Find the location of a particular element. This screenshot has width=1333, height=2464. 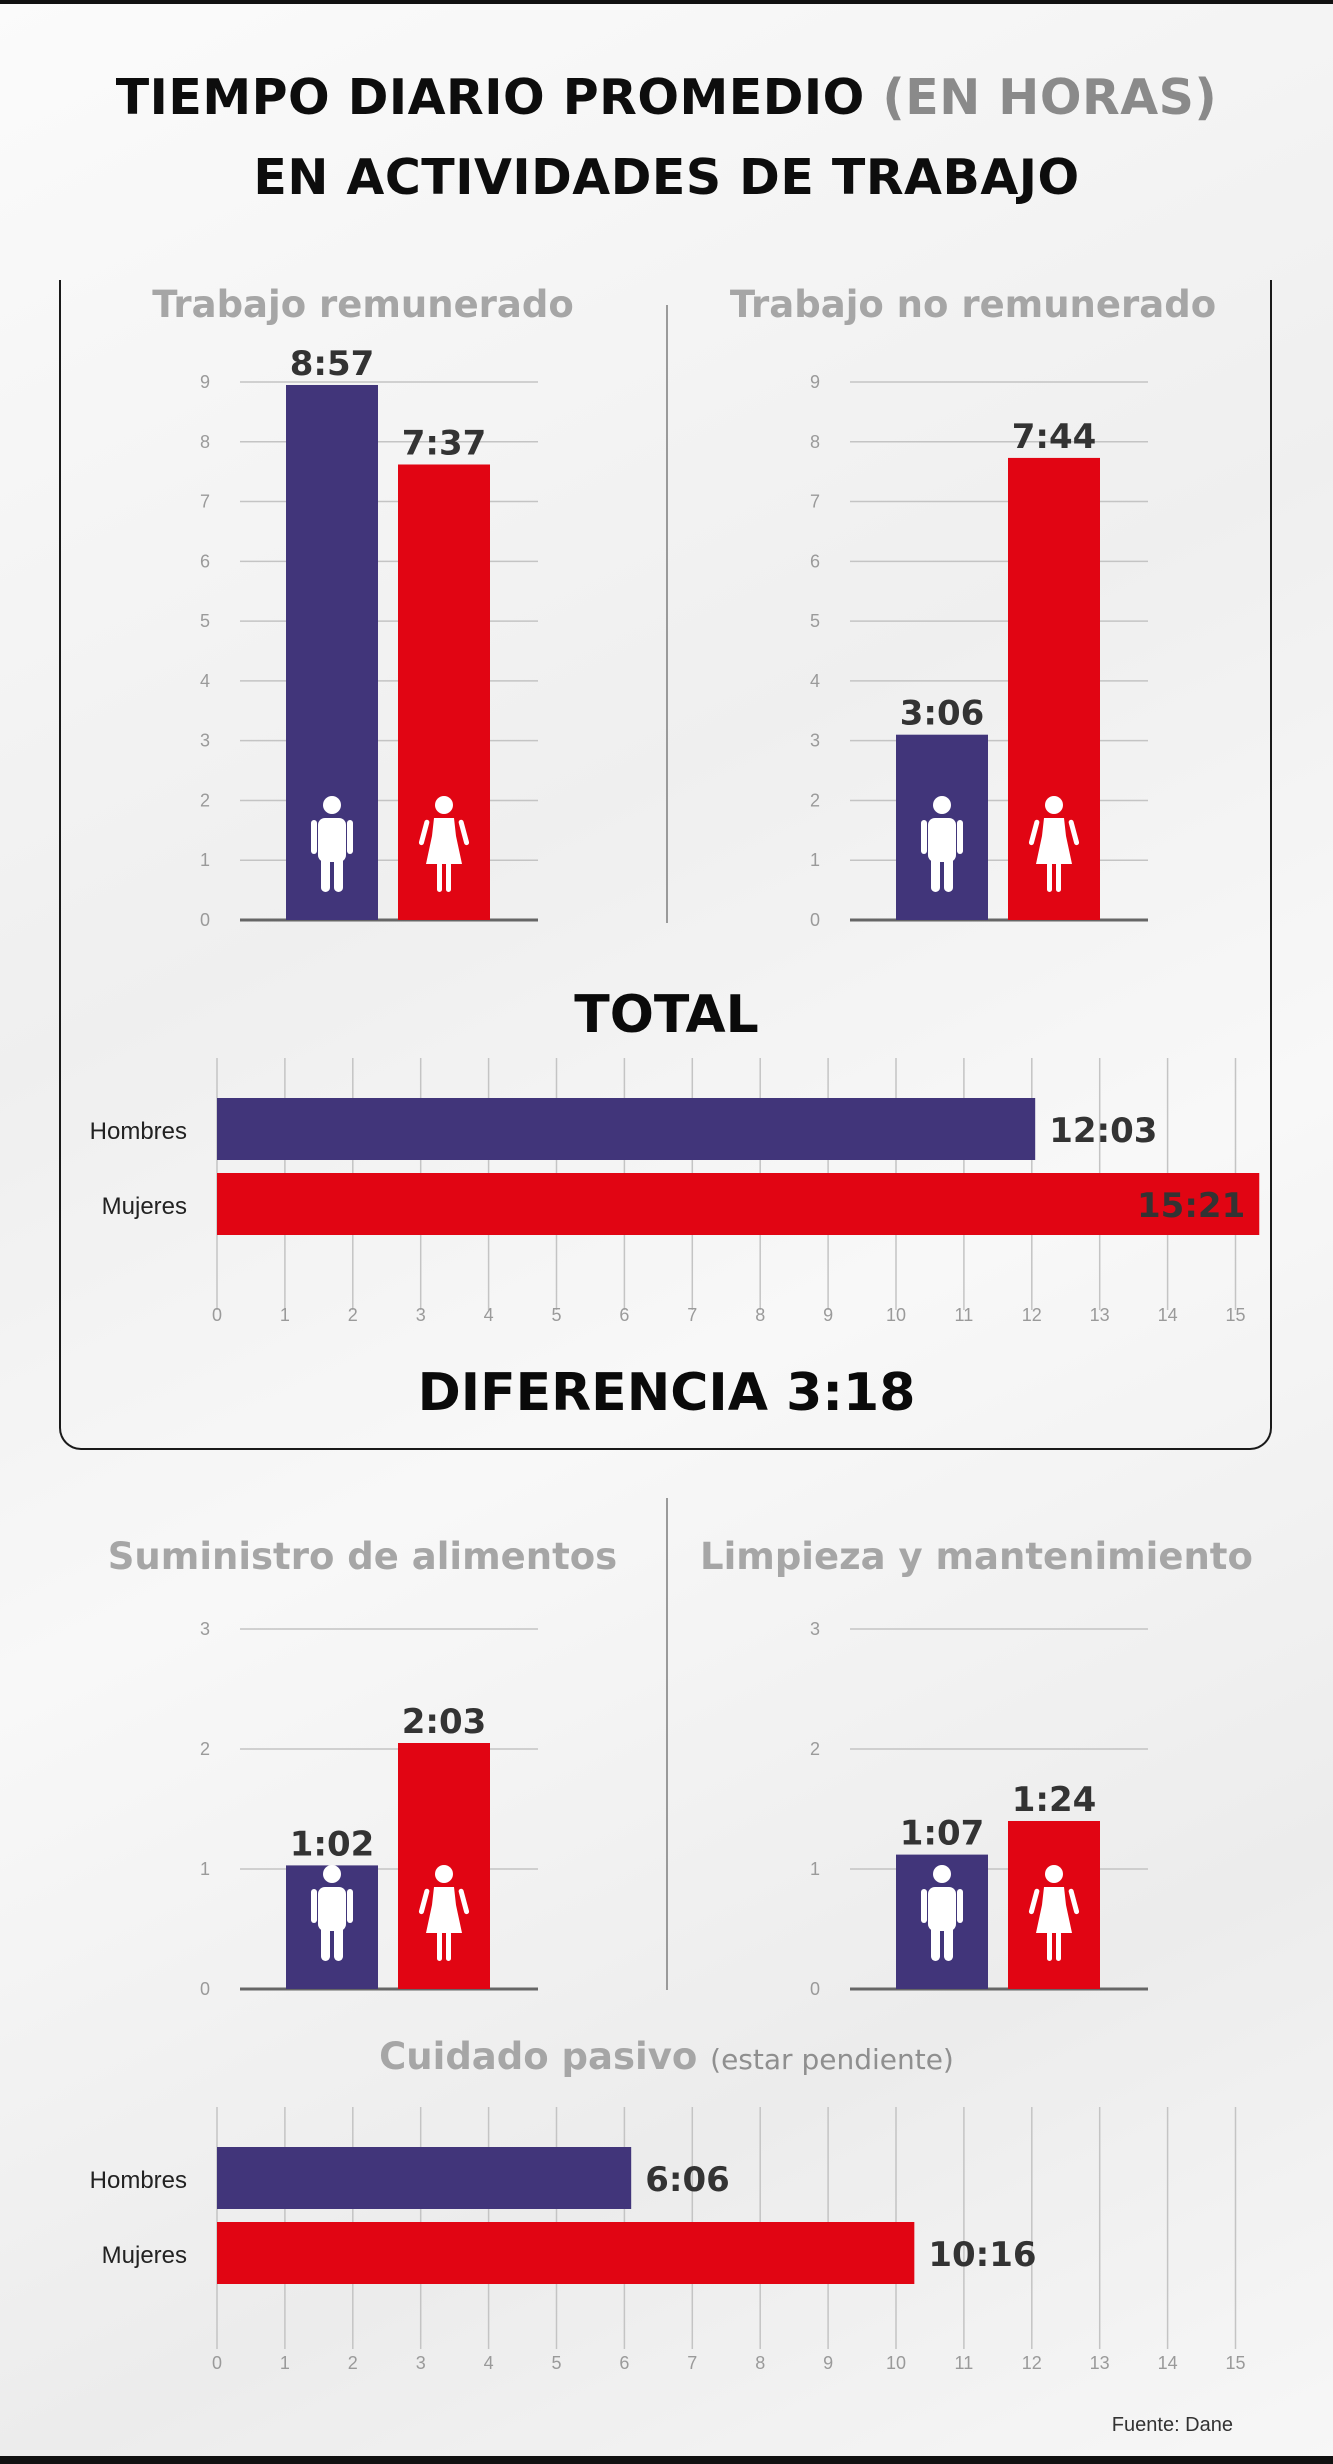

y-tick-label: 6 is located at coordinates (815, 561).